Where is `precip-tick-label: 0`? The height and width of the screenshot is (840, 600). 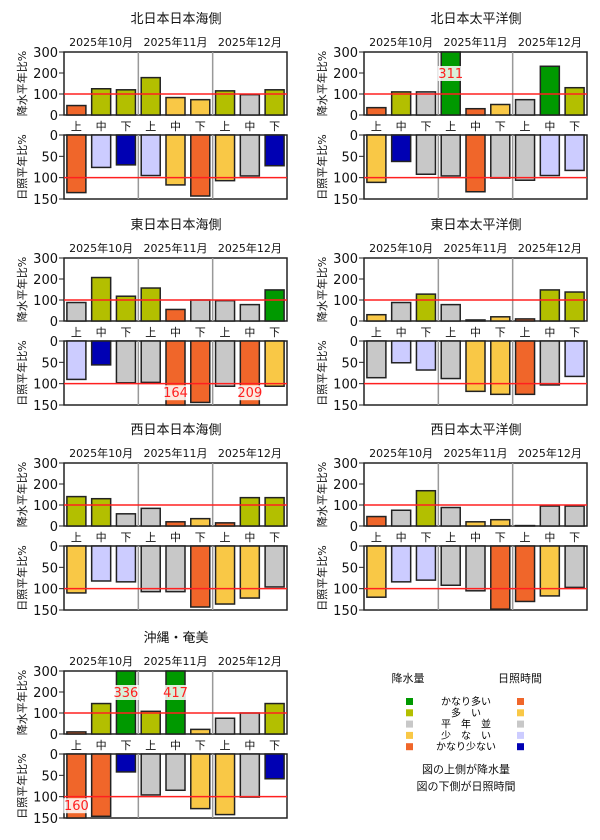 precip-tick-label: 0 is located at coordinates (354, 322).